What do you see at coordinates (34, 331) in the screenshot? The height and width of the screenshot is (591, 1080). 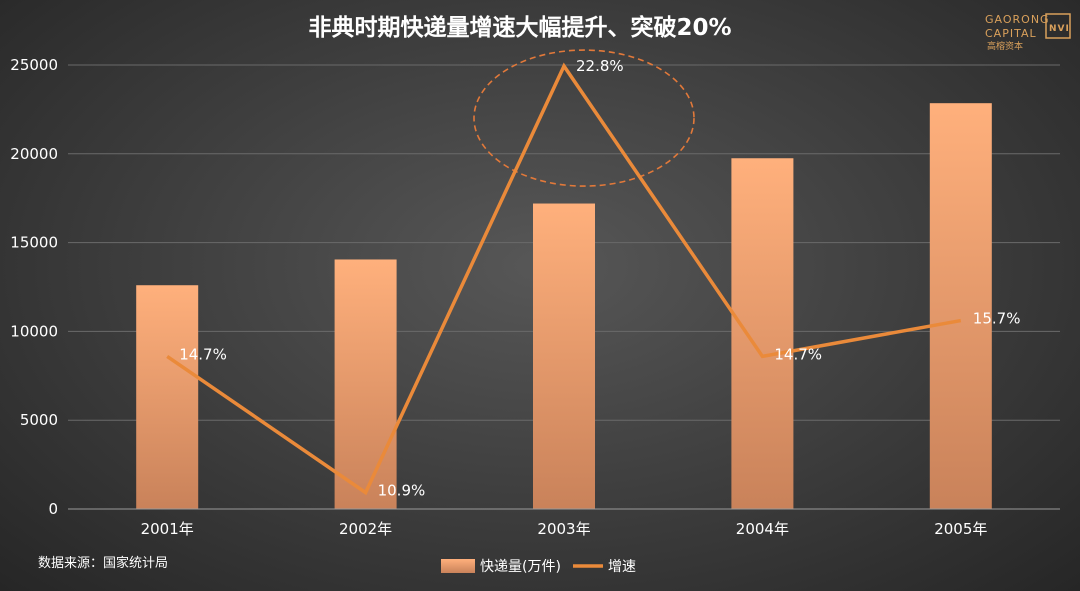 I see `y-tick-label: 10000` at bounding box center [34, 331].